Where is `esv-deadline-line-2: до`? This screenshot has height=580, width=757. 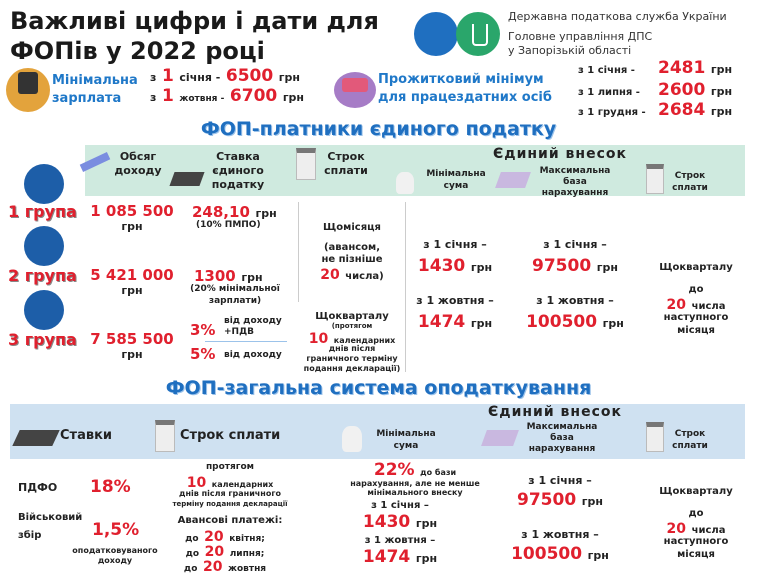
esv-deadline-line-2: до is located at coordinates (696, 289).